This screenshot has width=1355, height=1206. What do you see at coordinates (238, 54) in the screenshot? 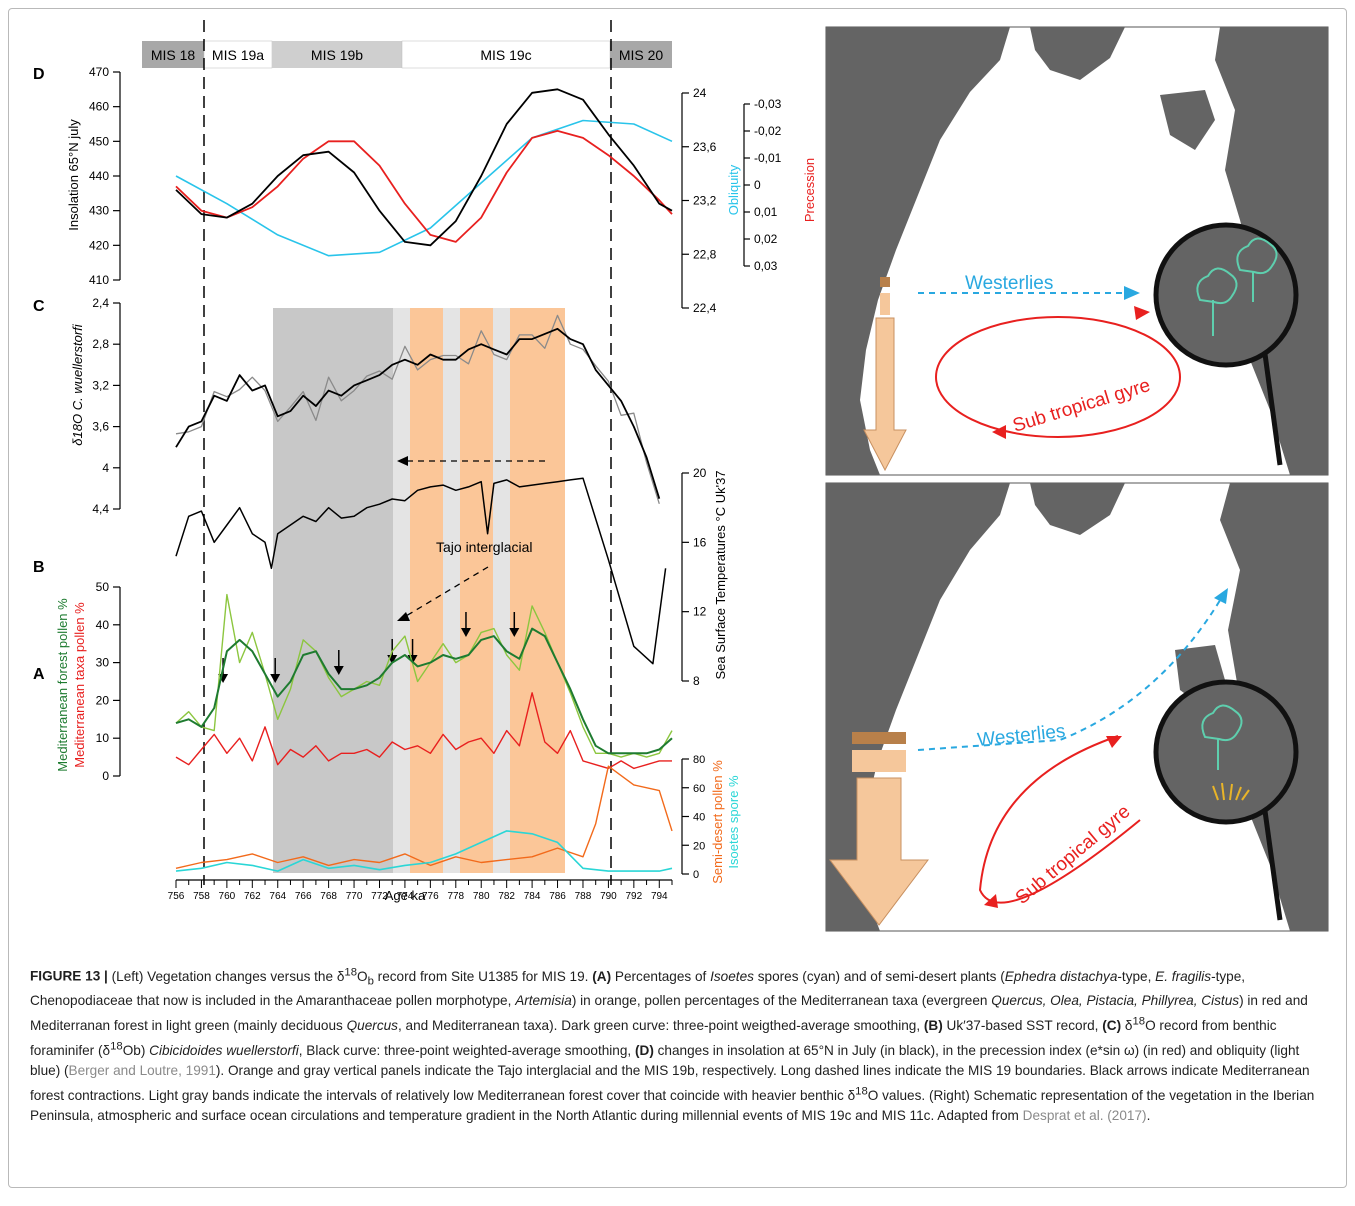
I see `stage-mis19a-box` at bounding box center [238, 54].